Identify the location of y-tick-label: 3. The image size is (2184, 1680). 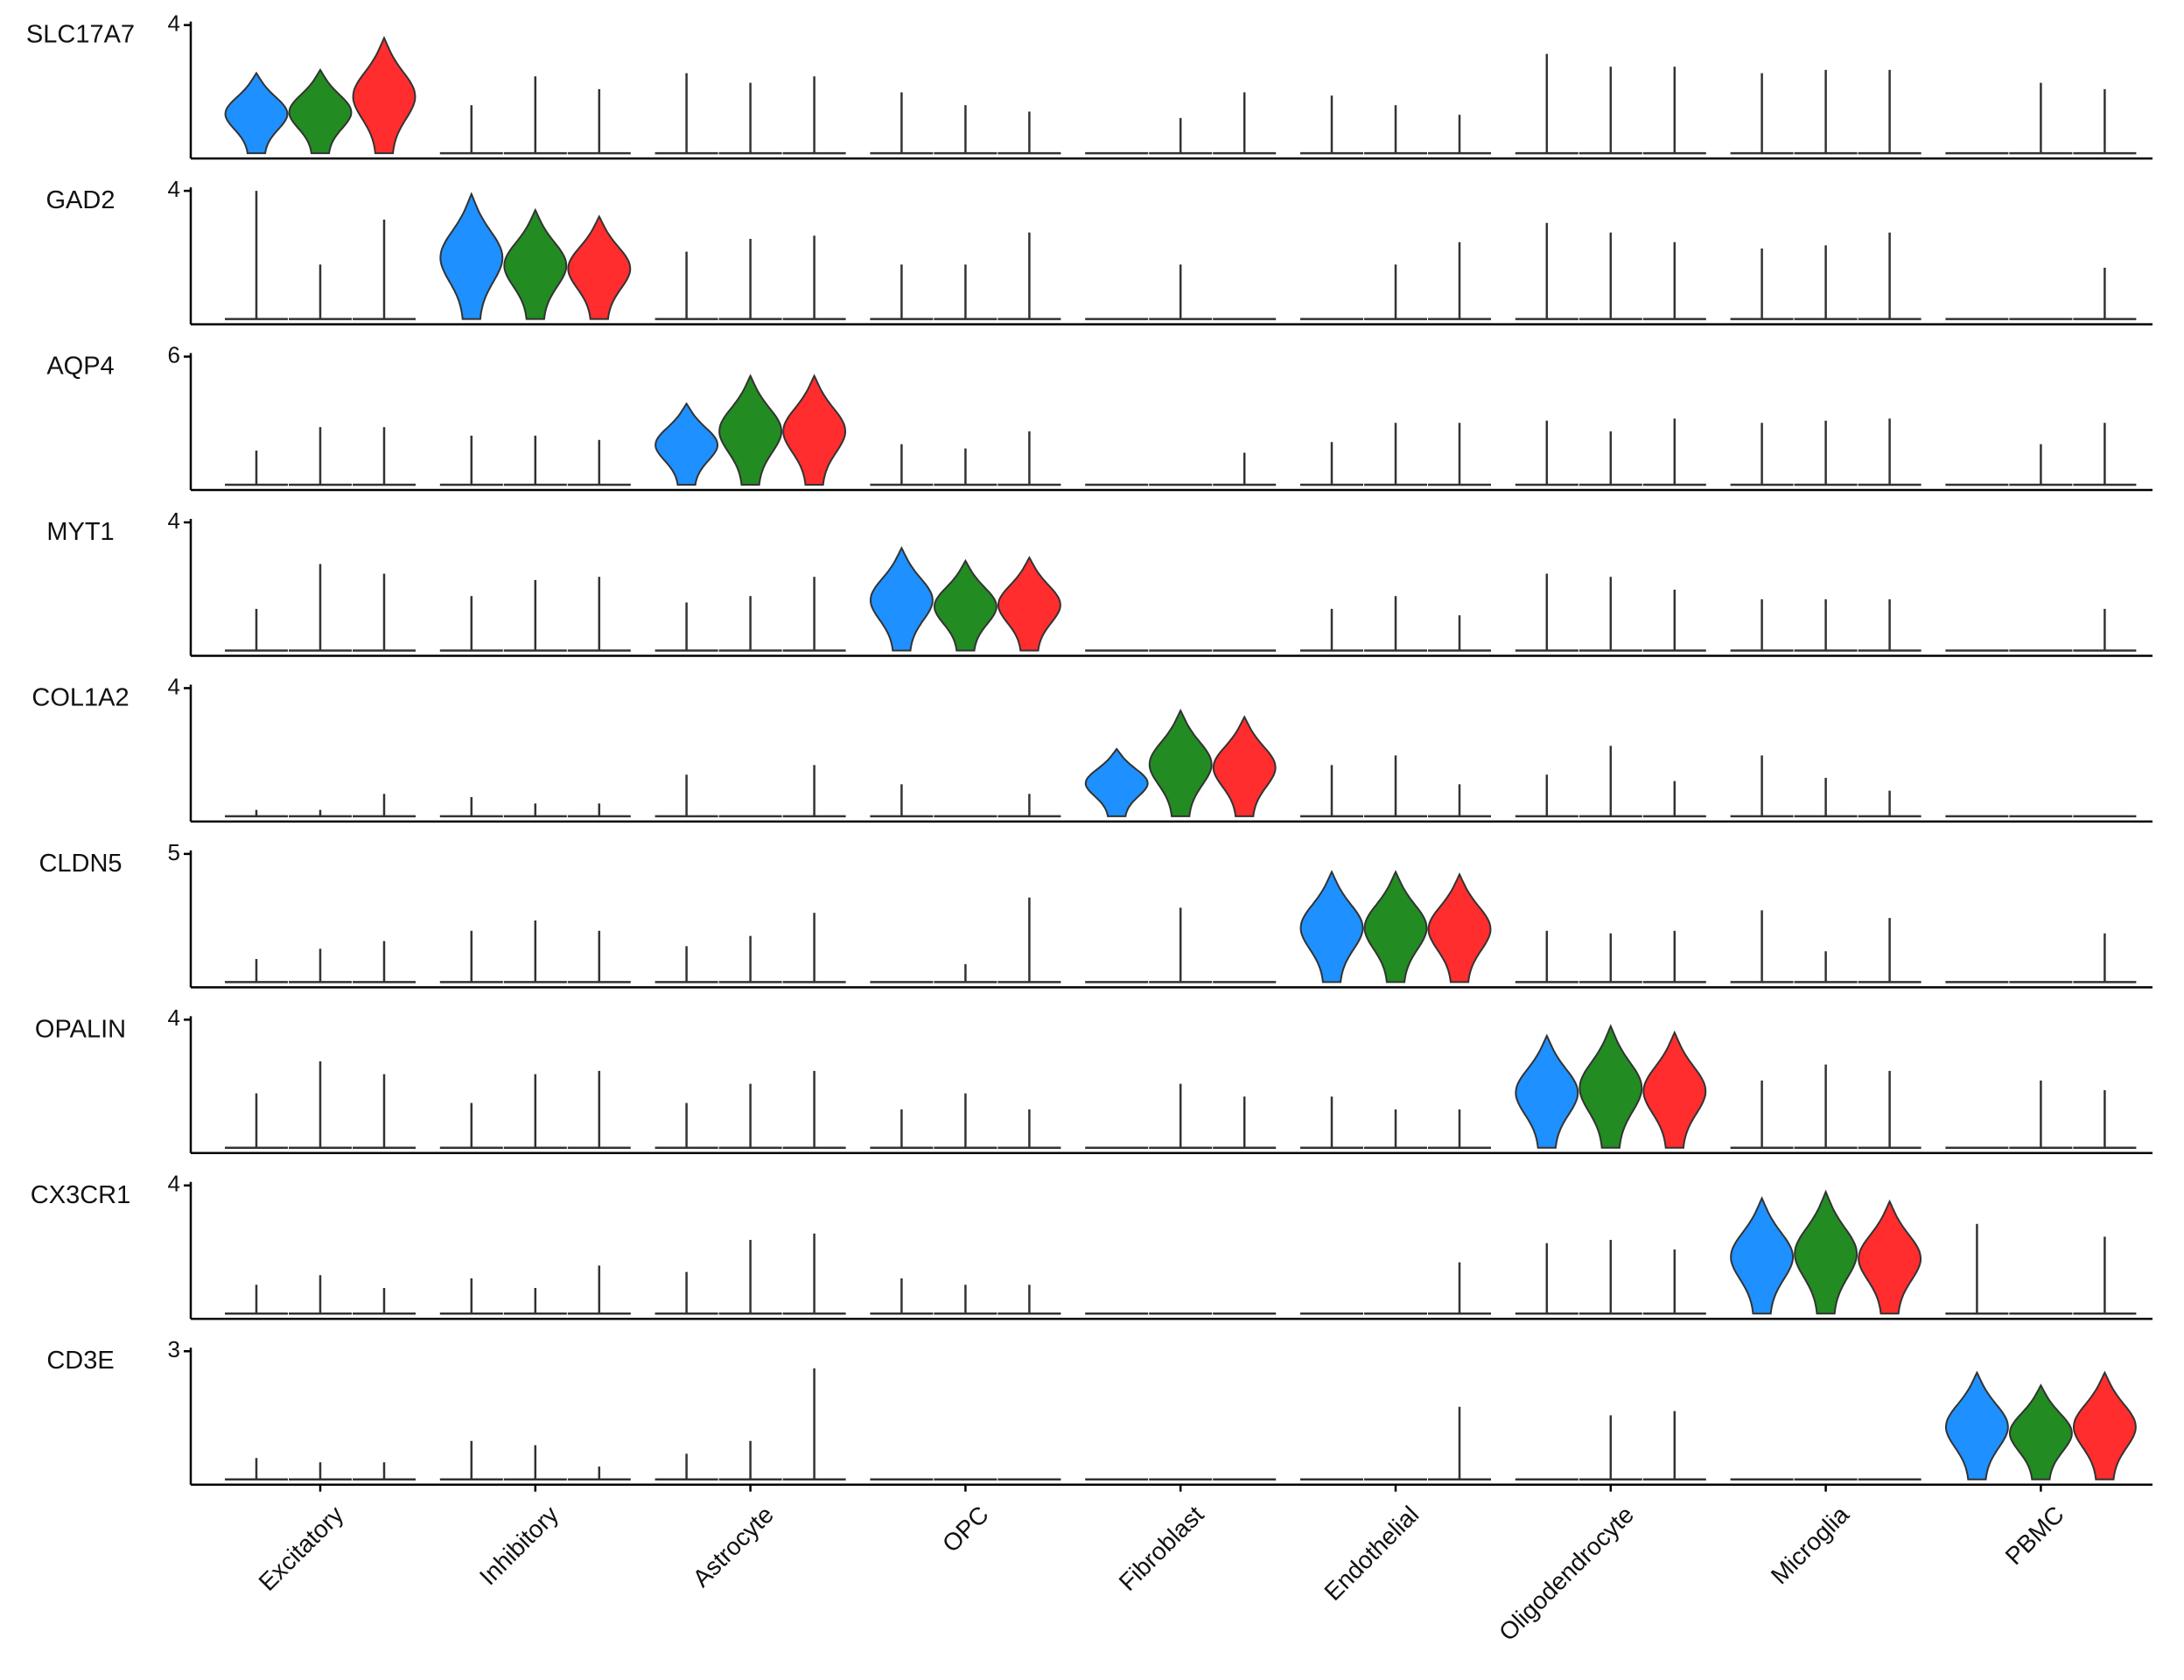
(174, 1349).